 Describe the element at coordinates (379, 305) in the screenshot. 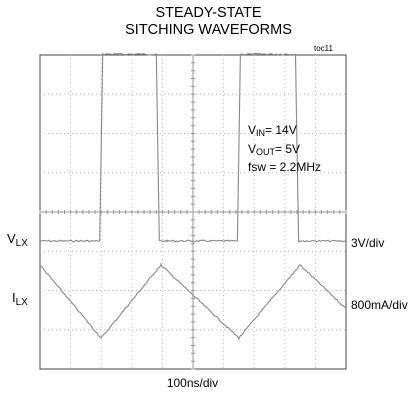

I see `ilx-scale-label: 800mA/div` at that location.